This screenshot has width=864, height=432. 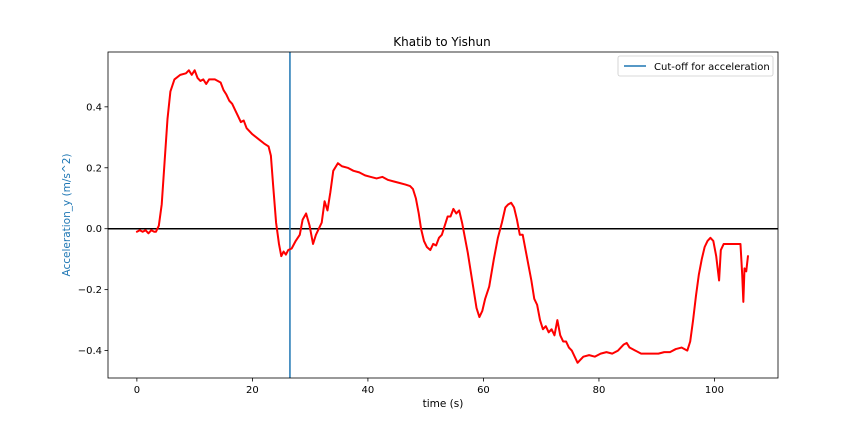 What do you see at coordinates (90, 290) in the screenshot?
I see `y-tick-label: −0.2` at bounding box center [90, 290].